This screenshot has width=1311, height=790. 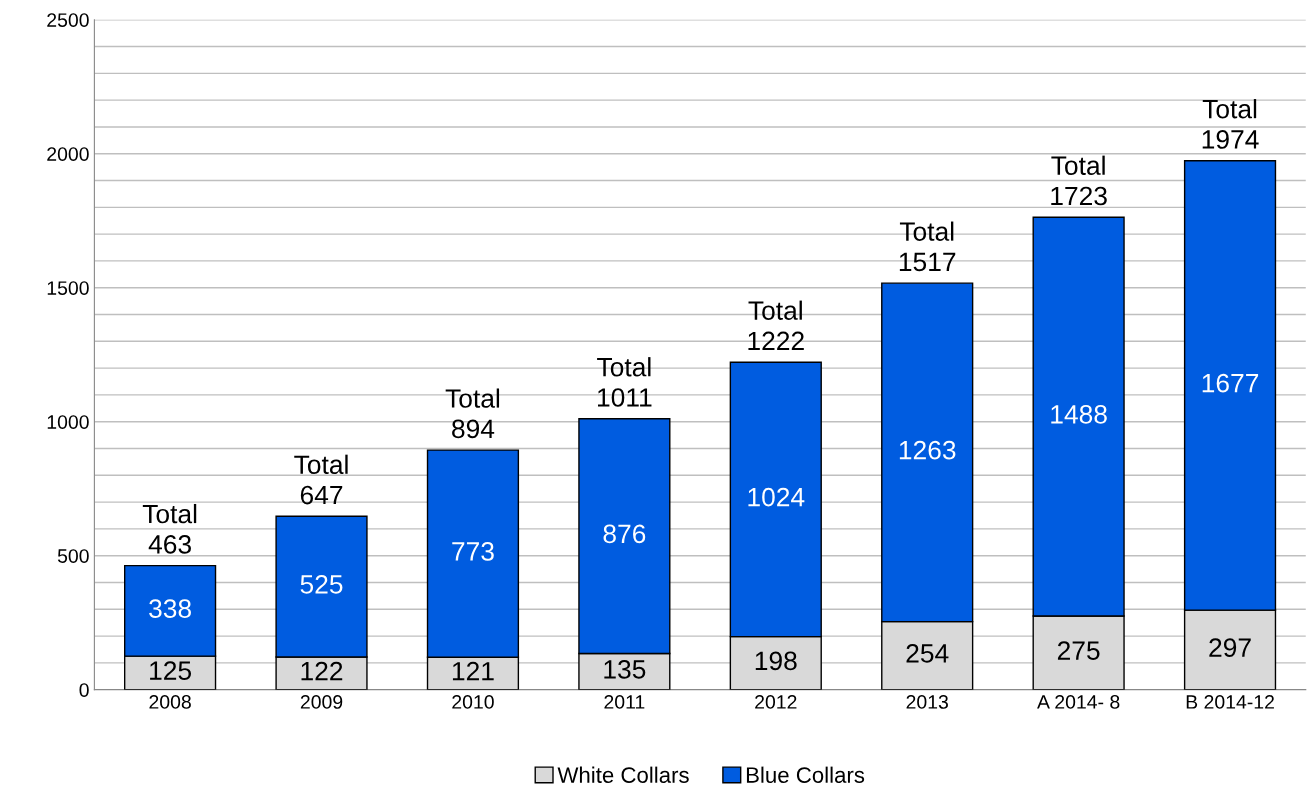 What do you see at coordinates (73, 556) in the screenshot?
I see `y-tick-label: 500` at bounding box center [73, 556].